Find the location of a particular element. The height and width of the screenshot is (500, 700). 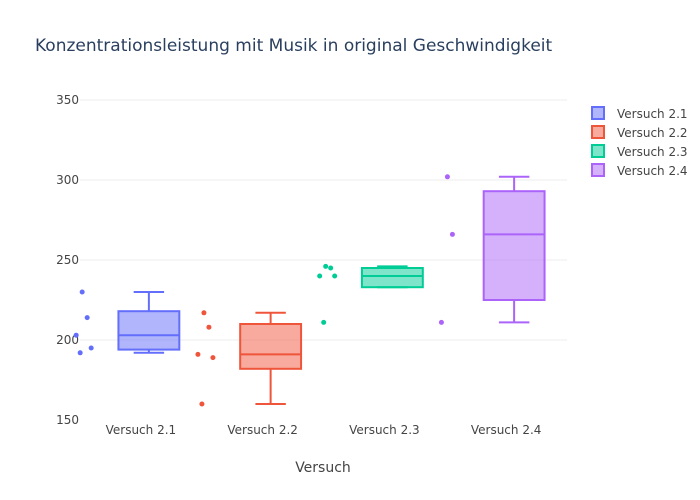

legend-item: Versuch 2.1 is located at coordinates (639, 113).